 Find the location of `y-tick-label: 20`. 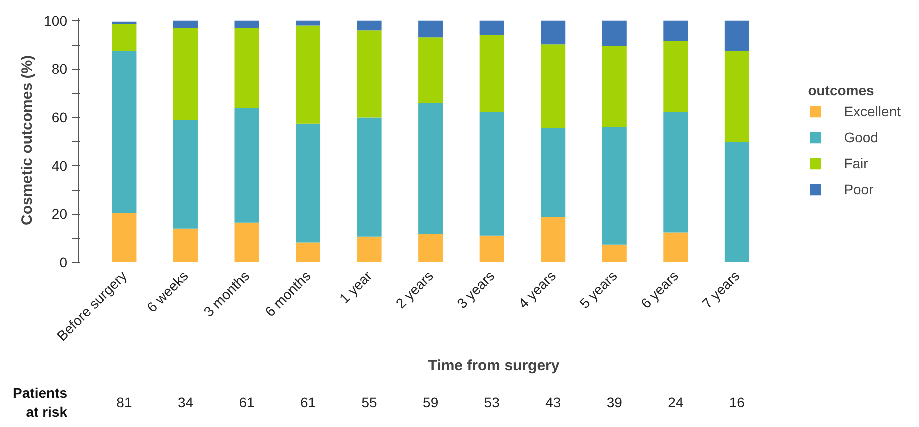

y-tick-label: 20 is located at coordinates (60, 214).